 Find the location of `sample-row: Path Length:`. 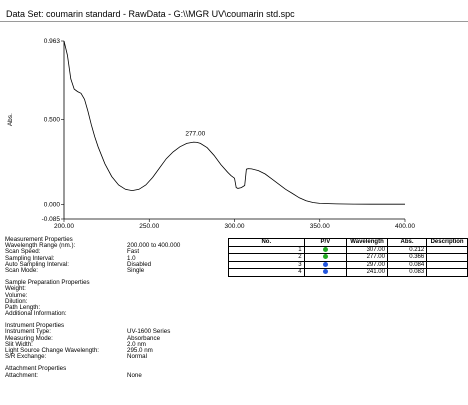

sample-row: Path Length: is located at coordinates (92, 307).